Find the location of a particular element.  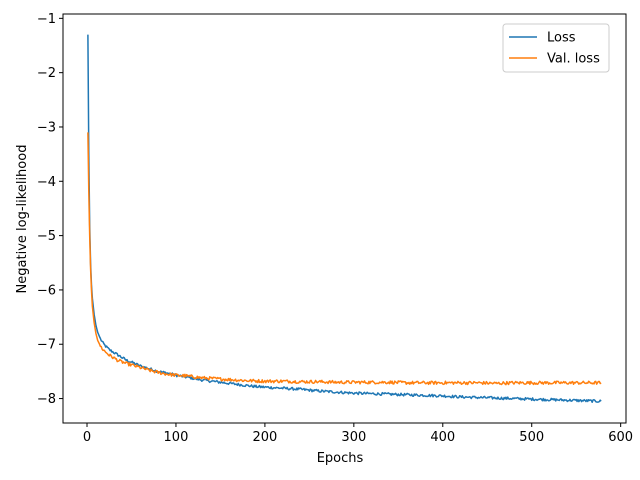

x-tick-label: 600 is located at coordinates (620, 437).